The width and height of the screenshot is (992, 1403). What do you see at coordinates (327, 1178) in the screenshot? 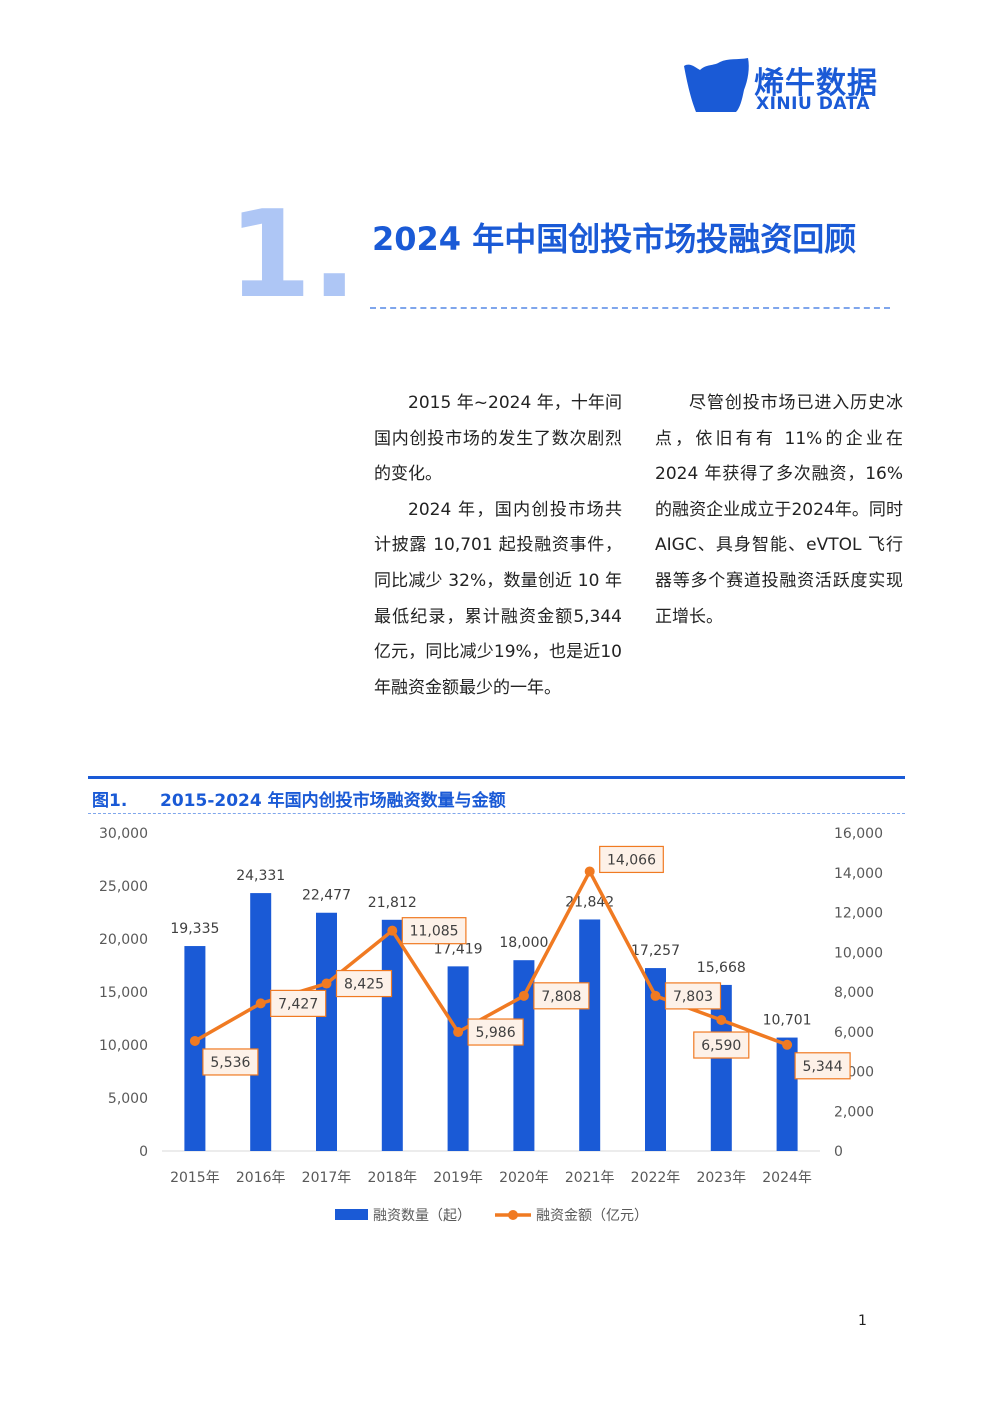
I see `x-tick-label: 2017年` at bounding box center [327, 1178].